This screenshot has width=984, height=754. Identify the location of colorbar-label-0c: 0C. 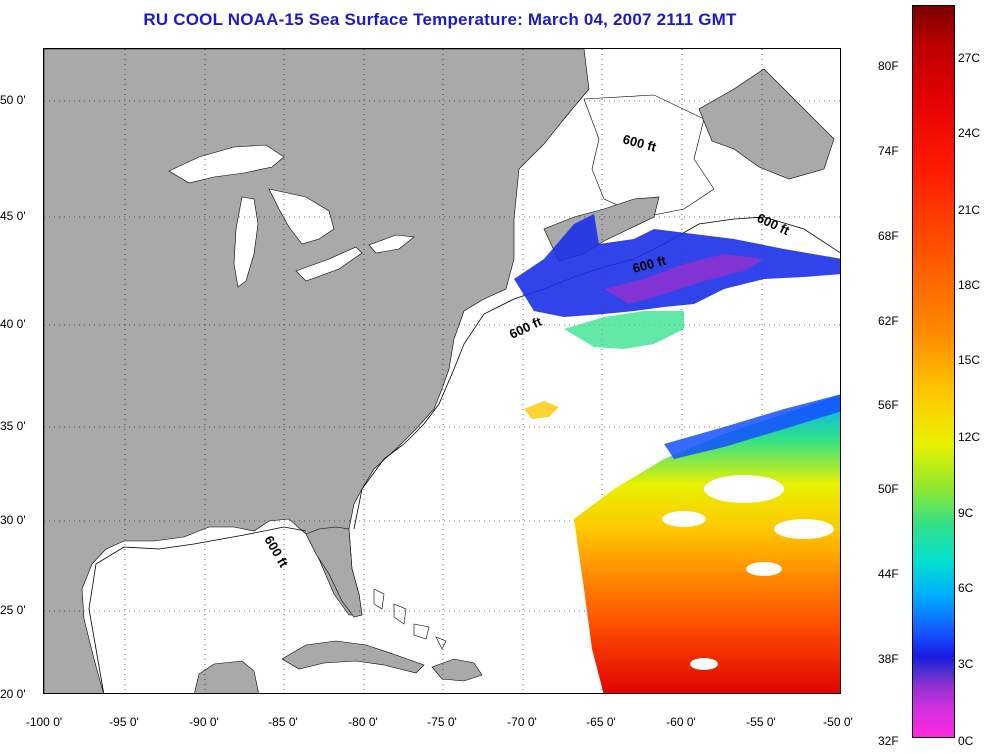
(966, 741).